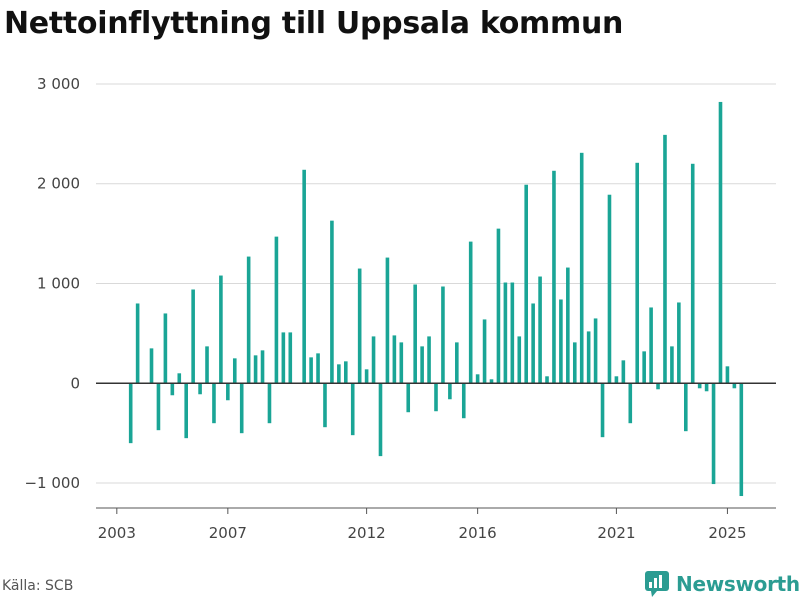 The width and height of the screenshot is (800, 600). I want to click on y-tick-label: 3 000, so click(58, 84).